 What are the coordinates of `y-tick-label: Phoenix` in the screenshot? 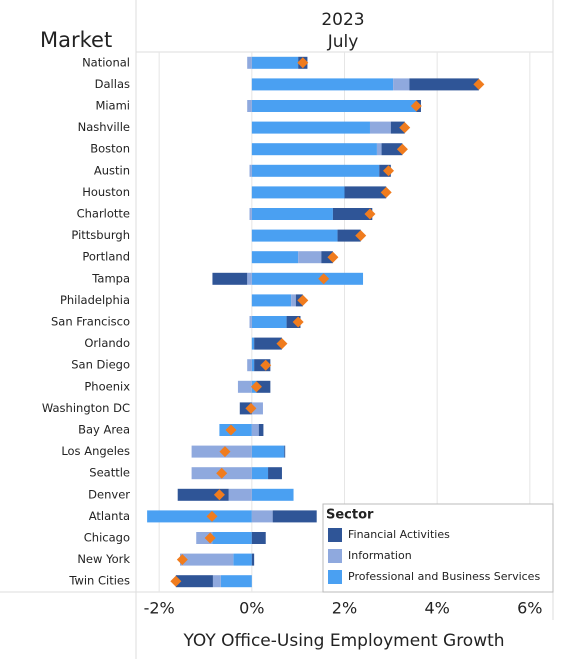 It's located at (107, 386).